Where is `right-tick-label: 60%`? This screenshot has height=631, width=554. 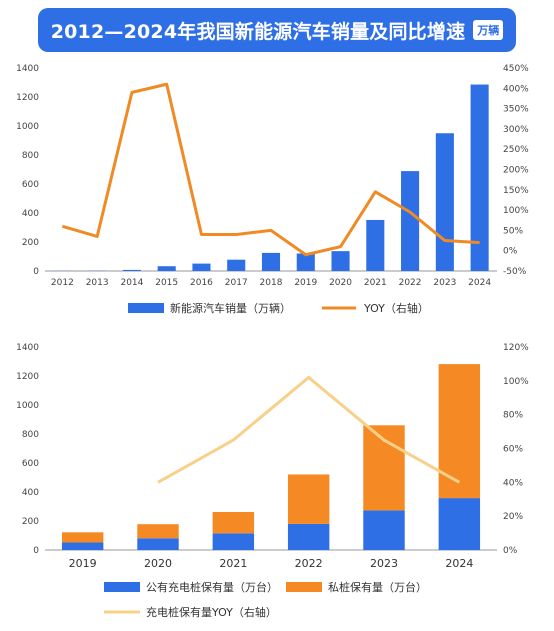 right-tick-label: 60% is located at coordinates (513, 450).